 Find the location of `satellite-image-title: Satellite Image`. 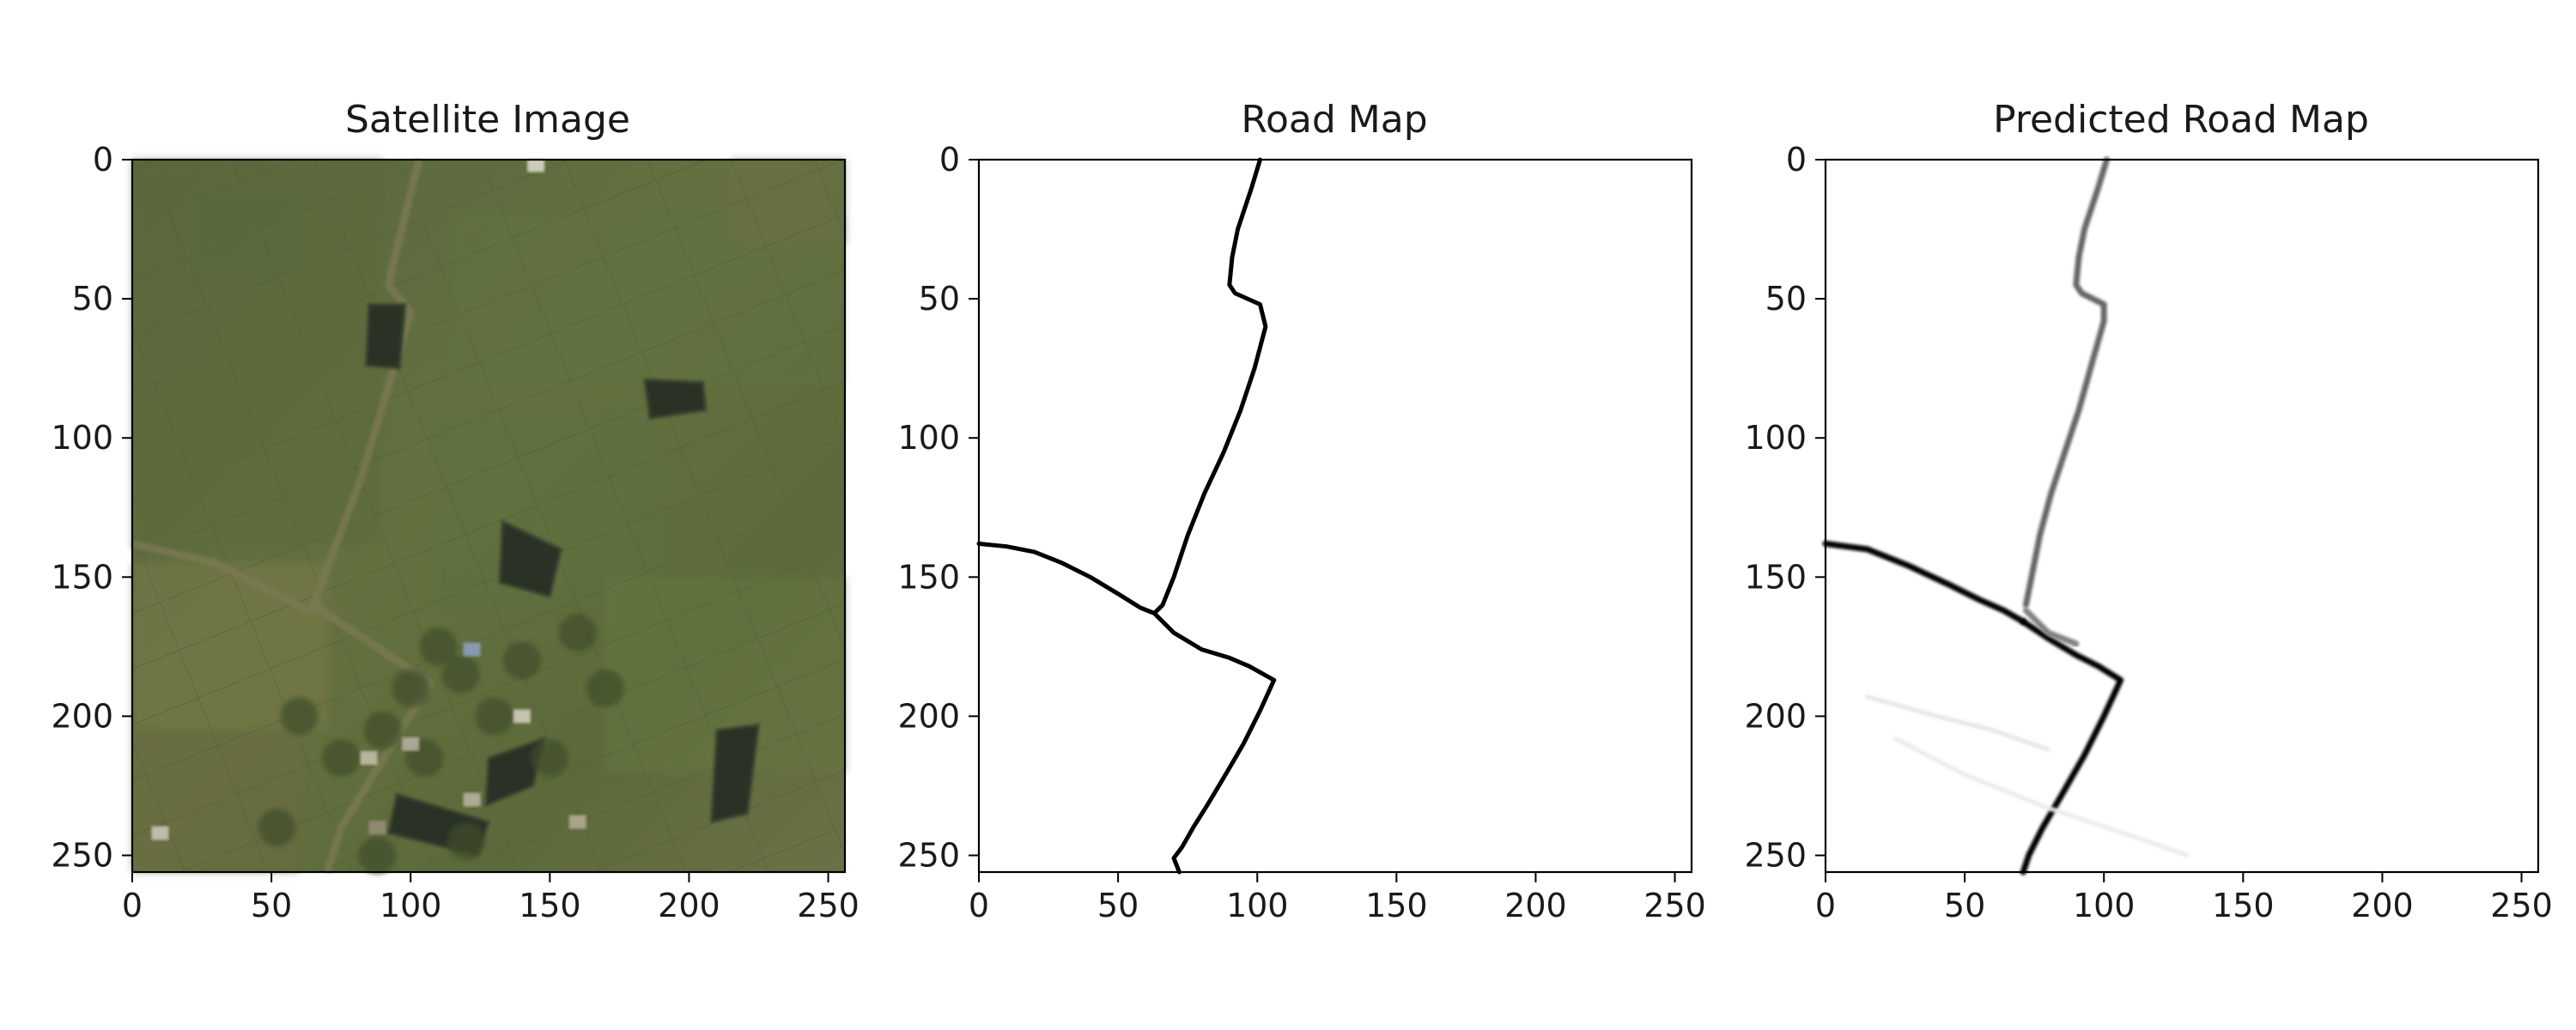

satellite-image-title: Satellite Image is located at coordinates (488, 120).